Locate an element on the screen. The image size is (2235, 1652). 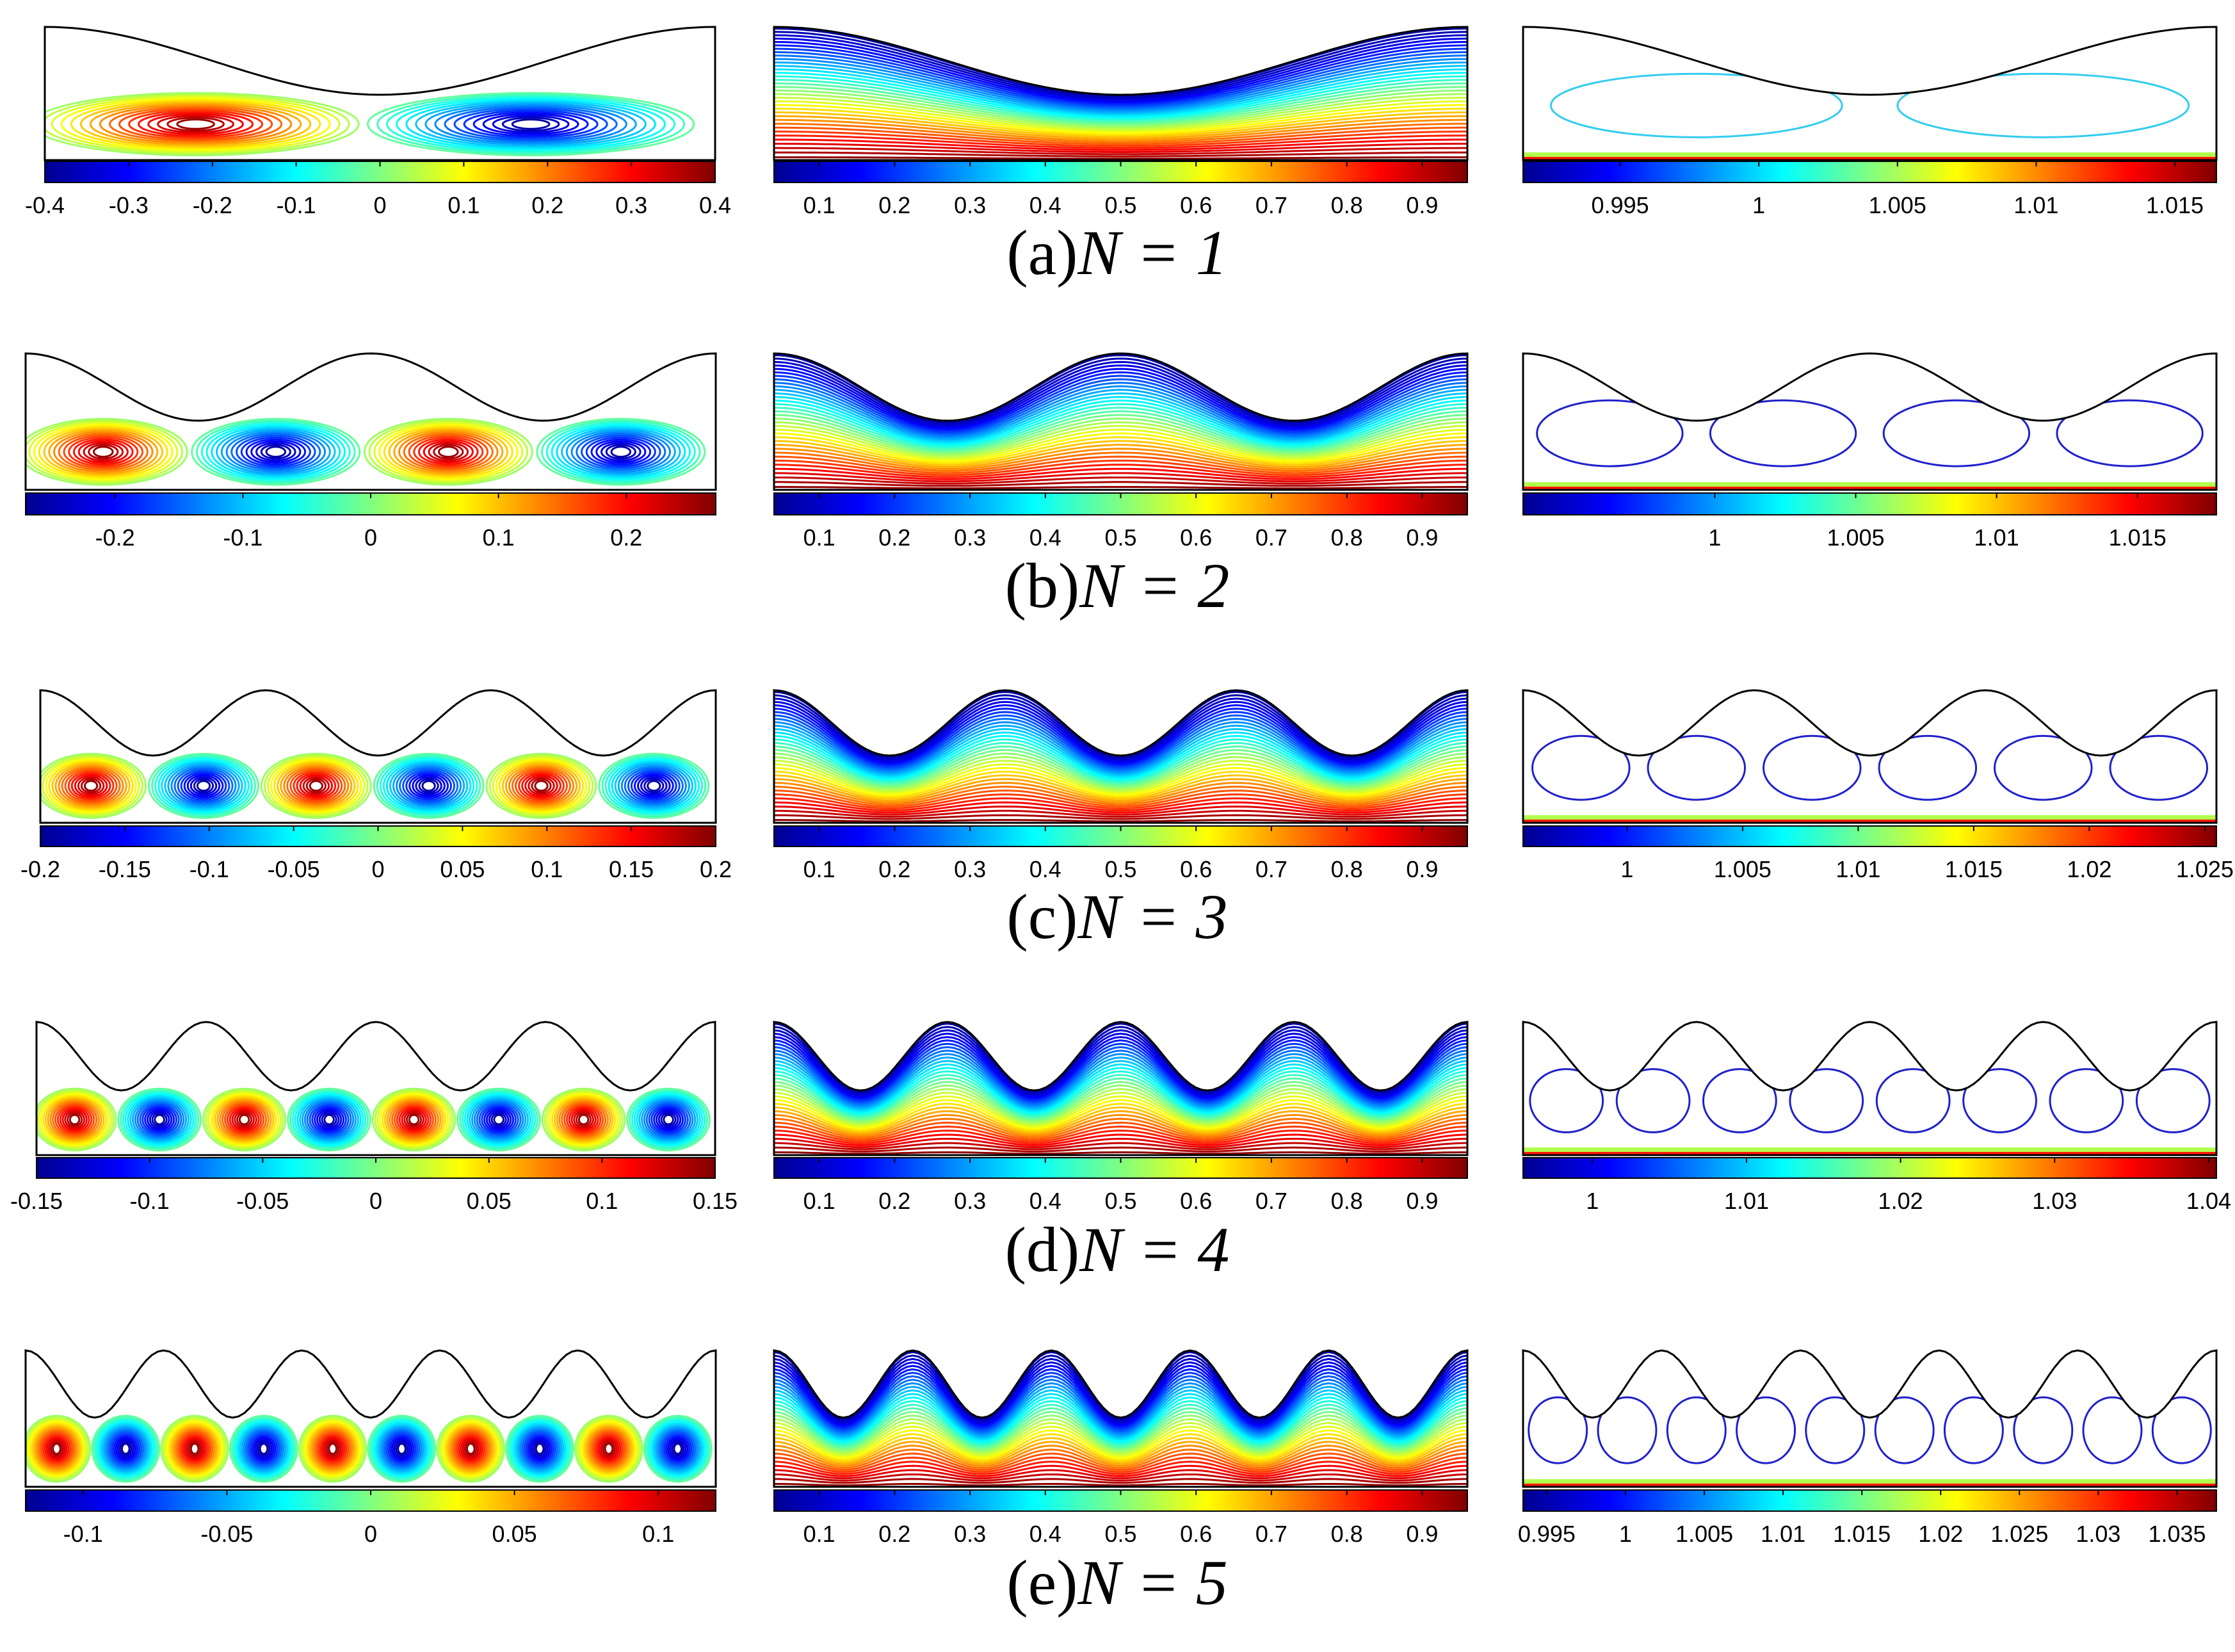
caption-math: N = 5 is located at coordinates (1152, 1582).